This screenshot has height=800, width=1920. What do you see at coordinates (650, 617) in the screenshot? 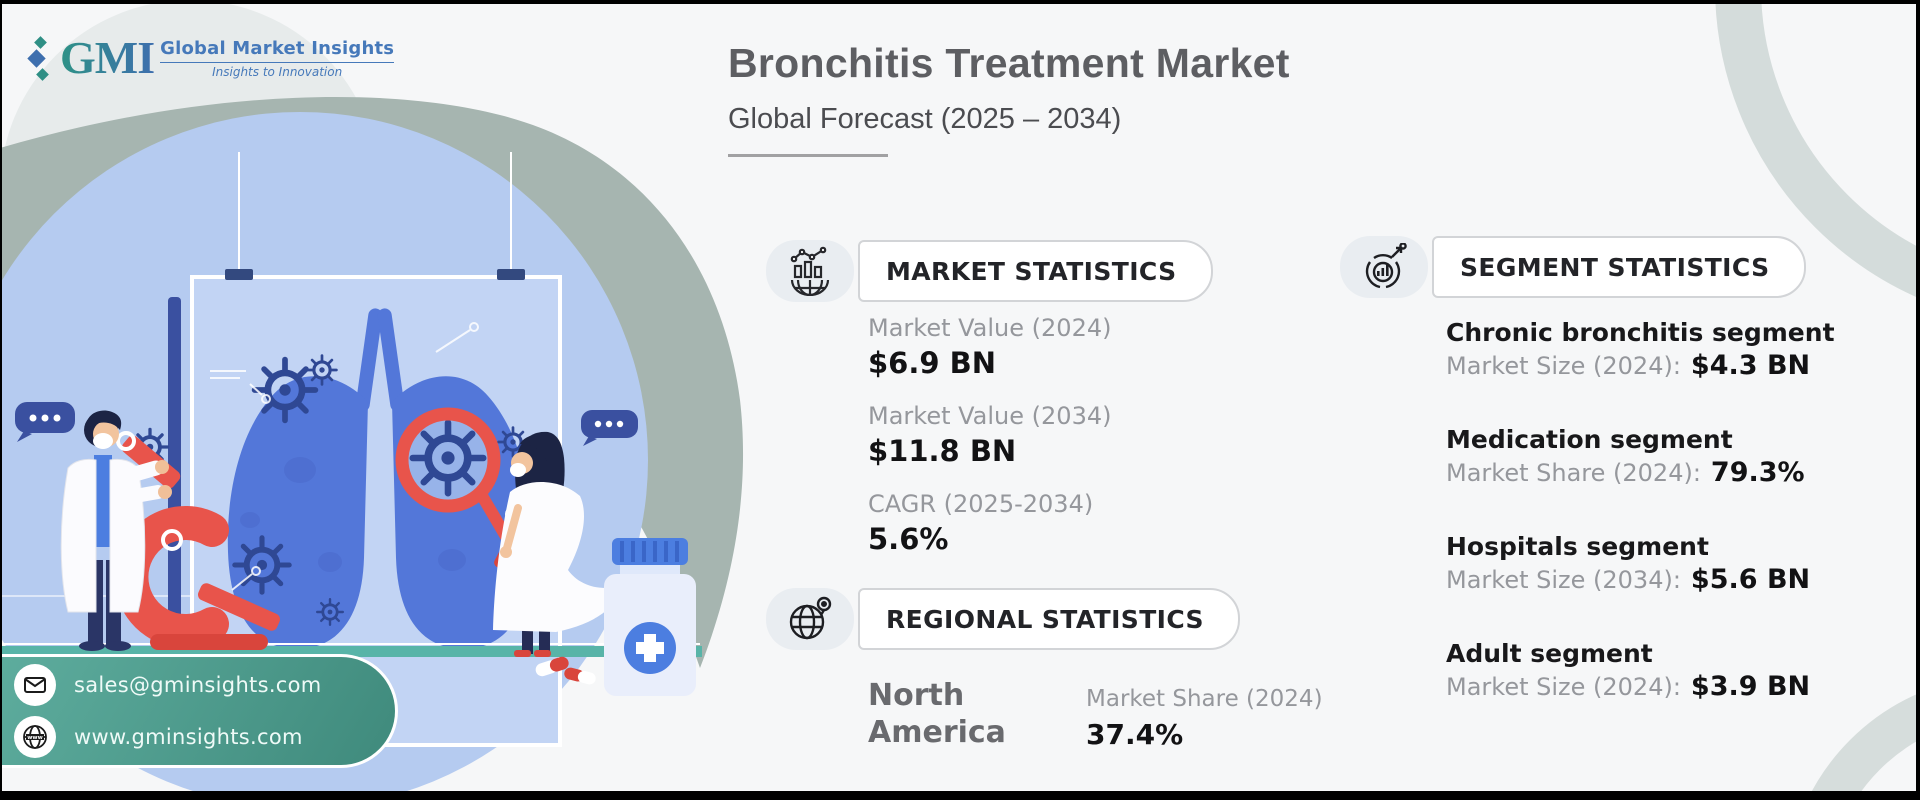
I see `medicine-bottle` at bounding box center [650, 617].